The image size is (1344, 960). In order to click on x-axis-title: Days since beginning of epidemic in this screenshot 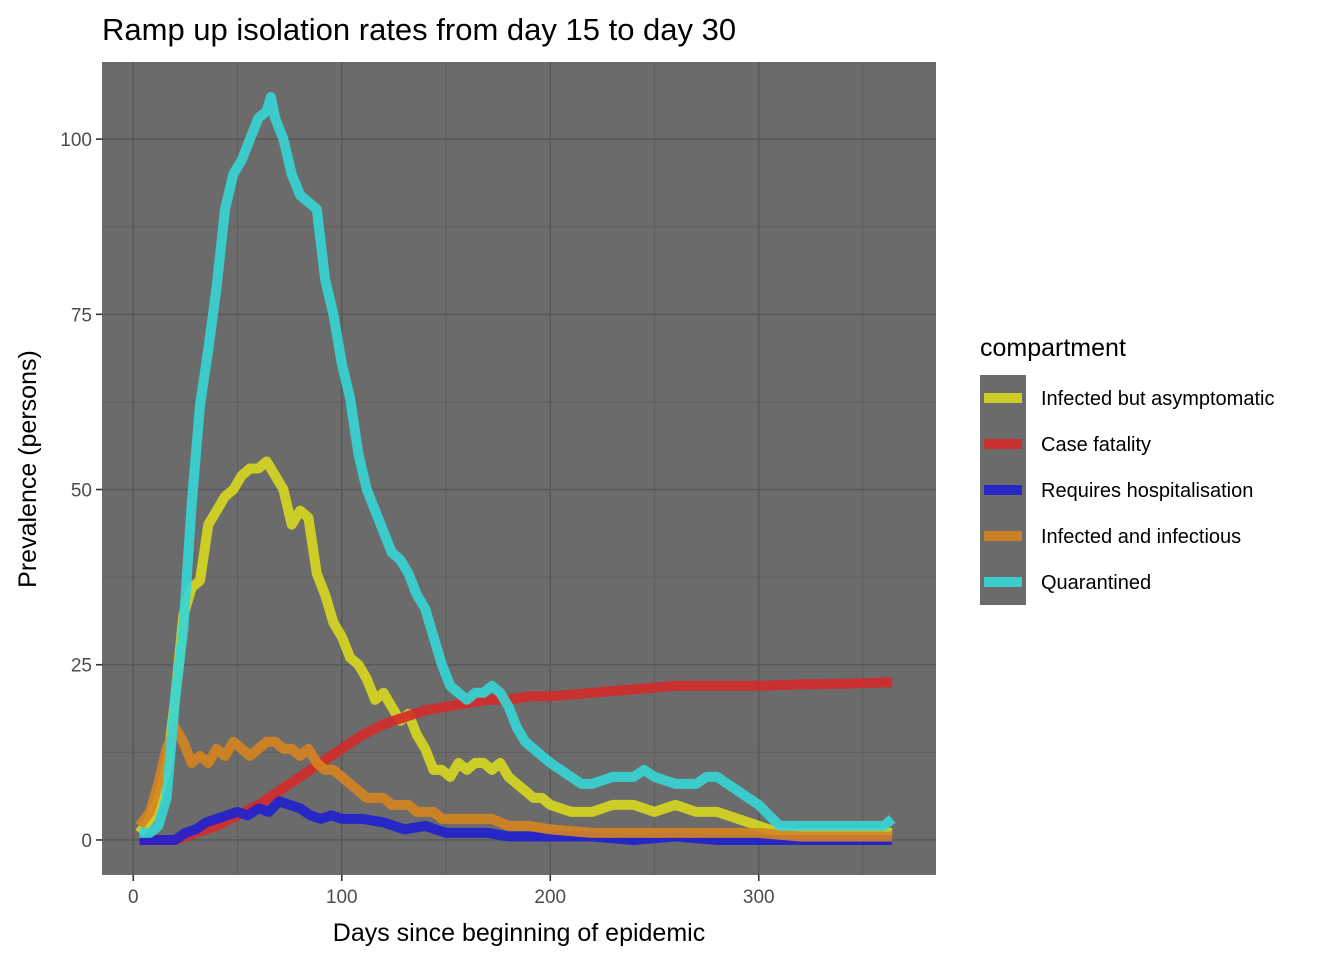, I will do `click(519, 933)`.